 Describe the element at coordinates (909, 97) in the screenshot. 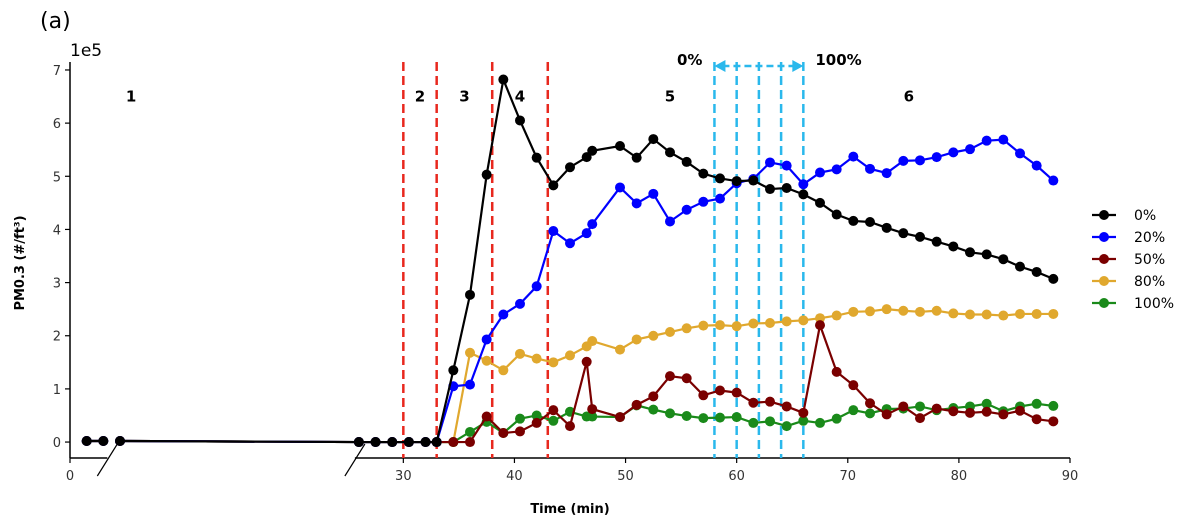

I see `phase-label-6: 6` at that location.